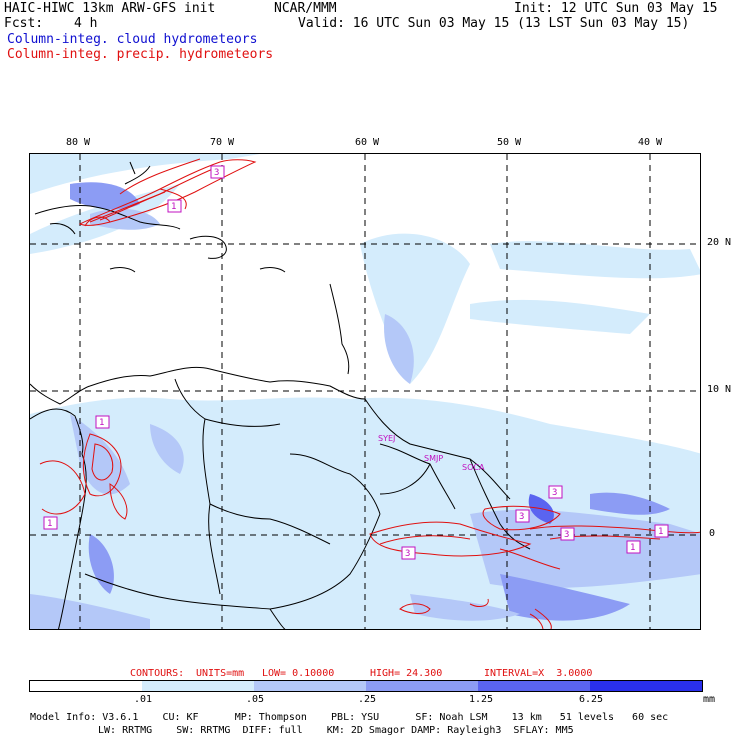  I want to click on lat-label-10n: 10 N, so click(719, 389).